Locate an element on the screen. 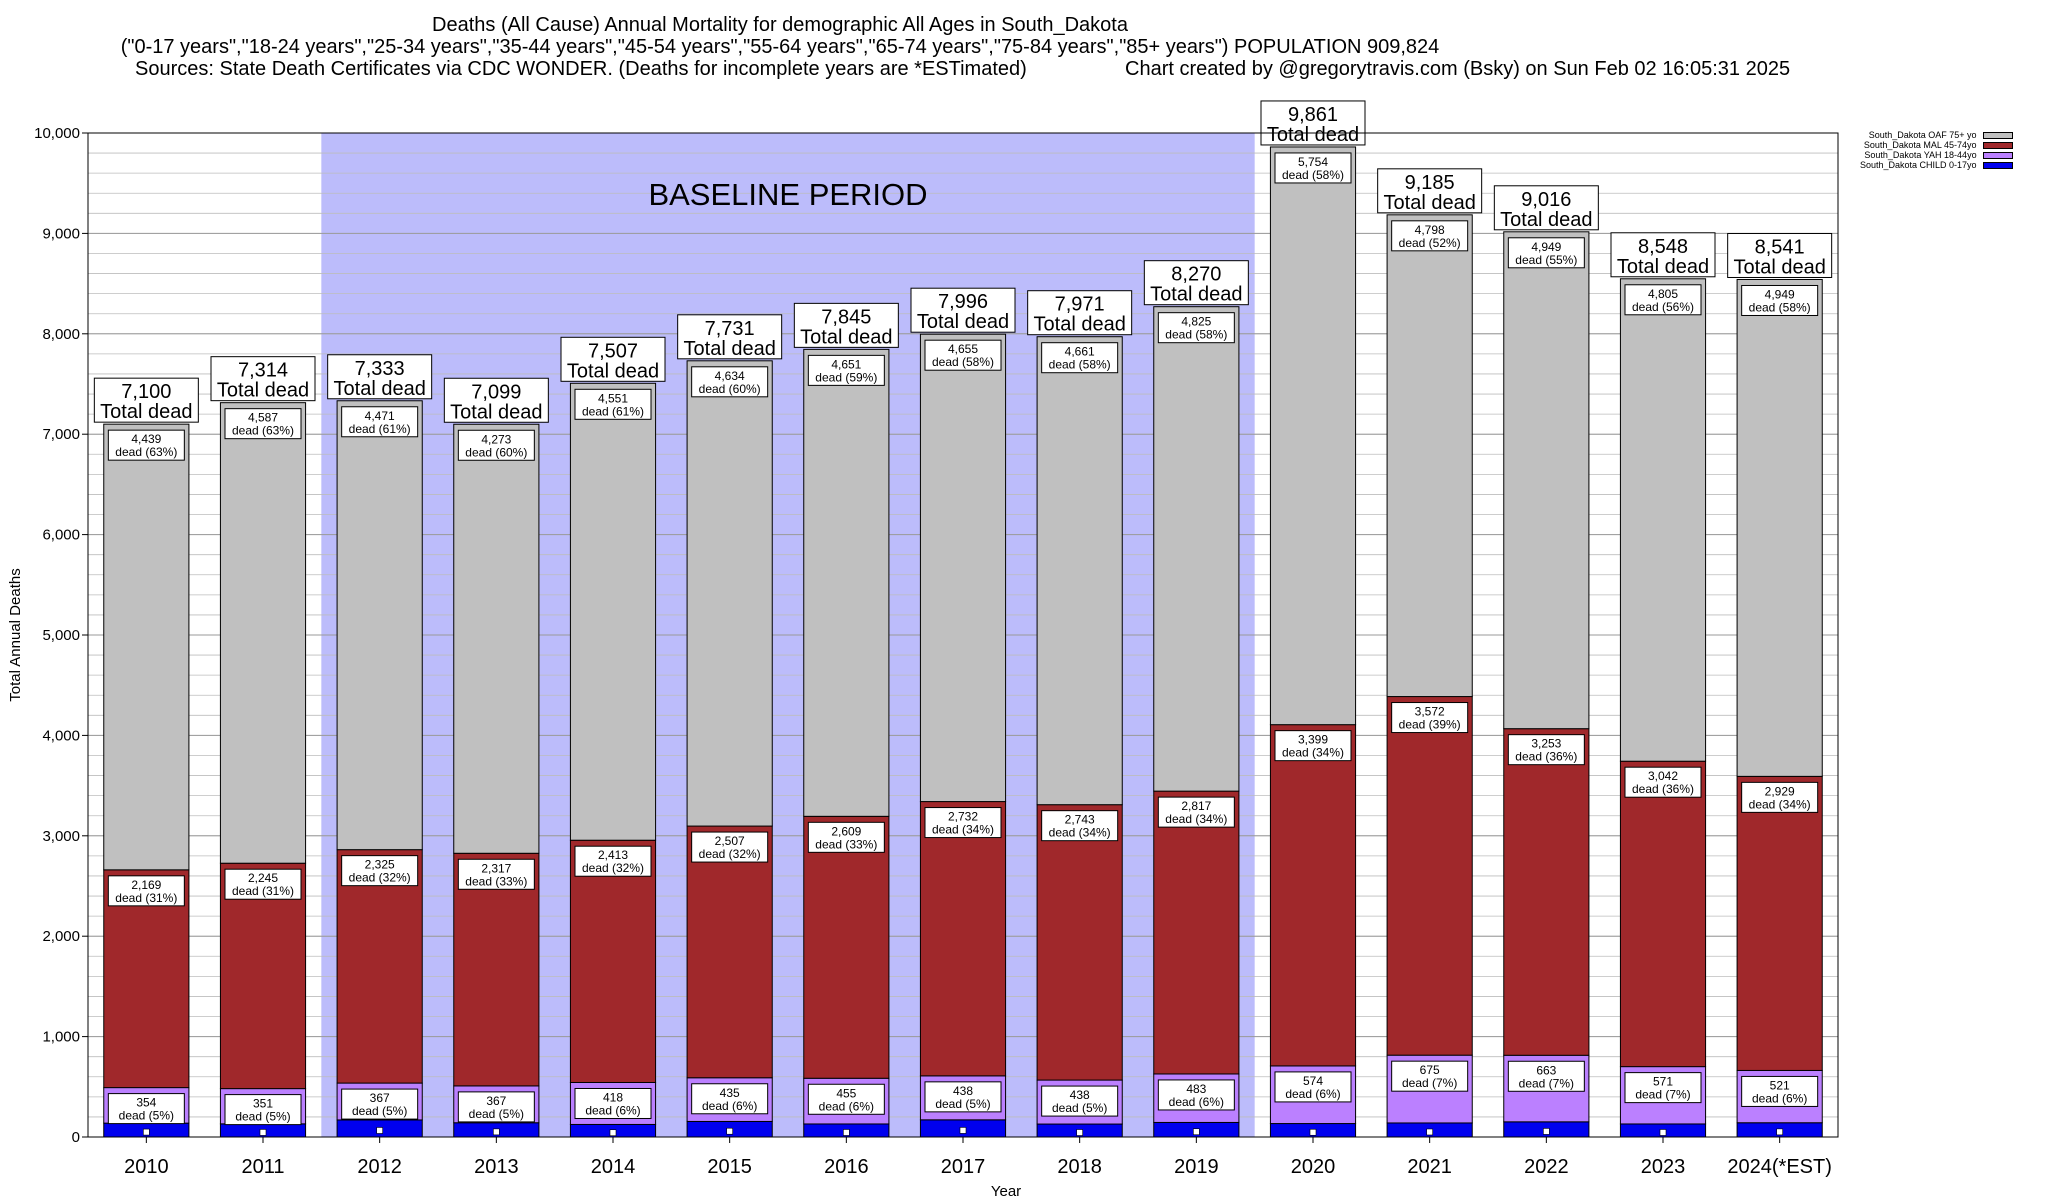 This screenshot has height=1200, width=2048. y-tick-label: 4,000 is located at coordinates (61, 735).